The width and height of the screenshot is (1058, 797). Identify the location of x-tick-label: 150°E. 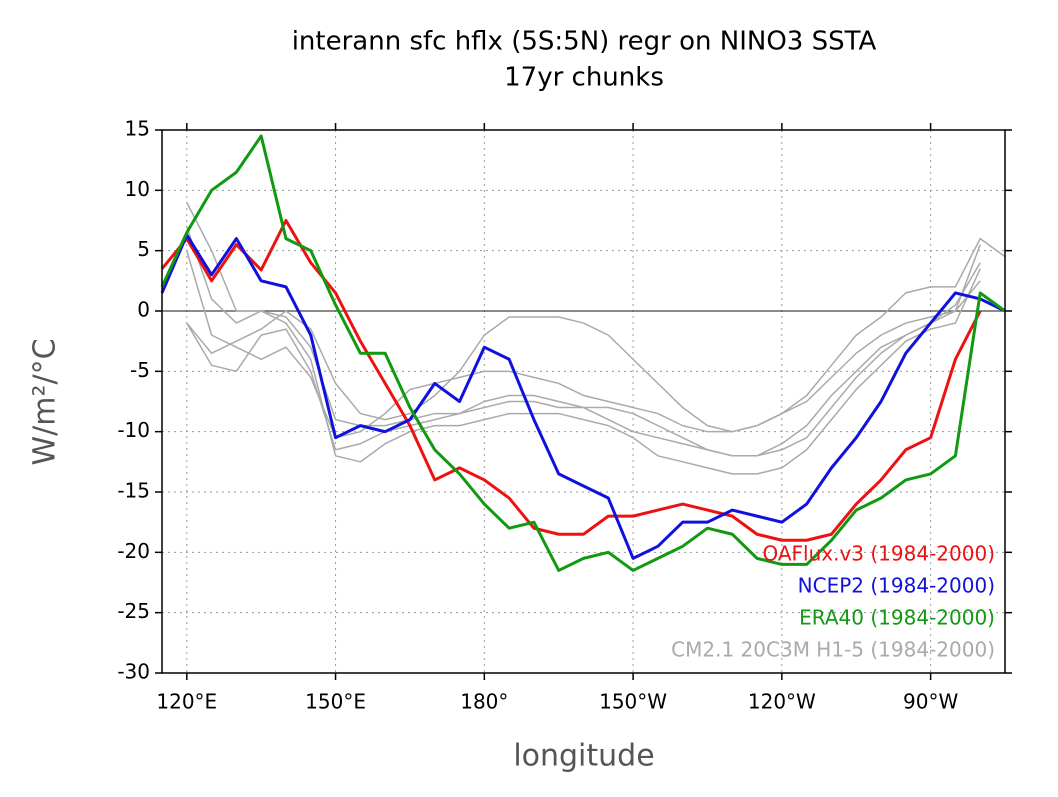
(335, 702).